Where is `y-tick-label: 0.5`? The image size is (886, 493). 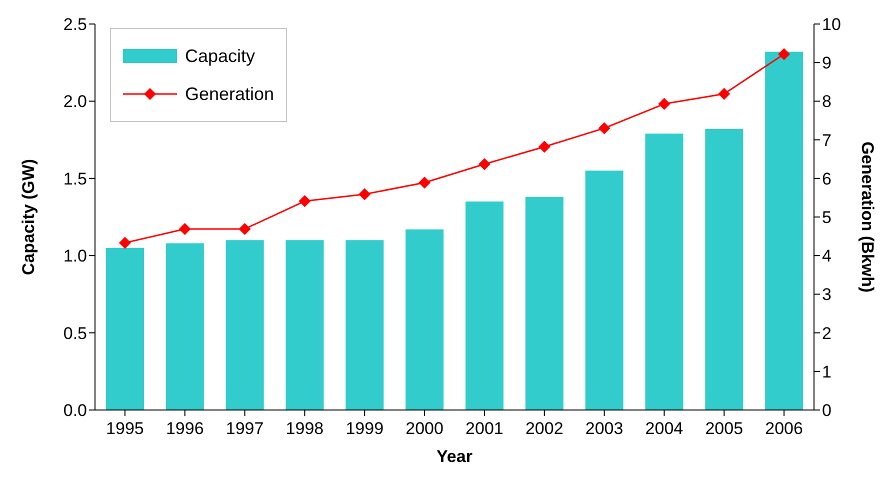 y-tick-label: 0.5 is located at coordinates (75, 333).